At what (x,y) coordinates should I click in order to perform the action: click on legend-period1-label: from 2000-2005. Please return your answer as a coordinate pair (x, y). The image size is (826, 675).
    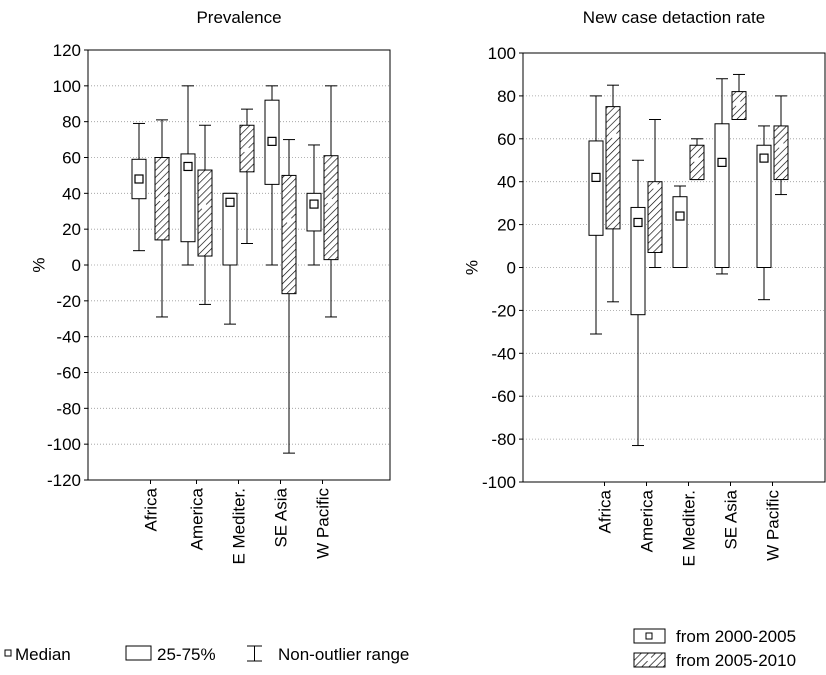
    Looking at the image, I should click on (736, 636).